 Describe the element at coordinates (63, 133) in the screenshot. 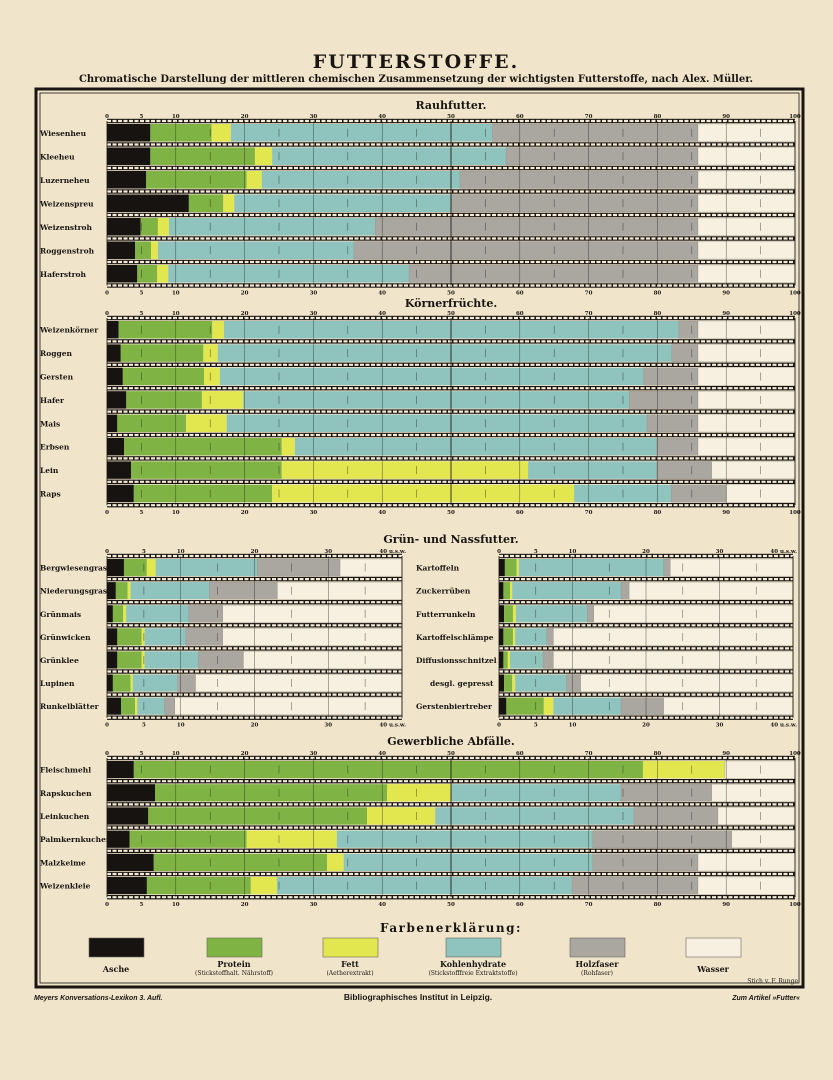

I see `row-label: Wiesenheu` at that location.